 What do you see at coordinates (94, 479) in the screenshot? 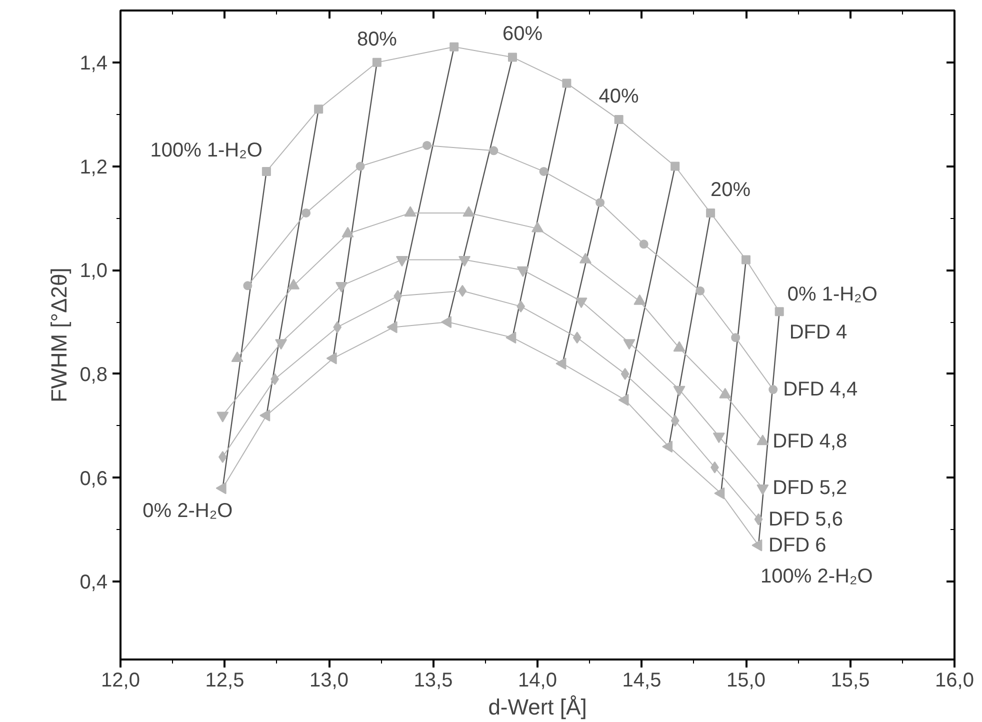
I see `y-tick-label: 0,6` at bounding box center [94, 479].